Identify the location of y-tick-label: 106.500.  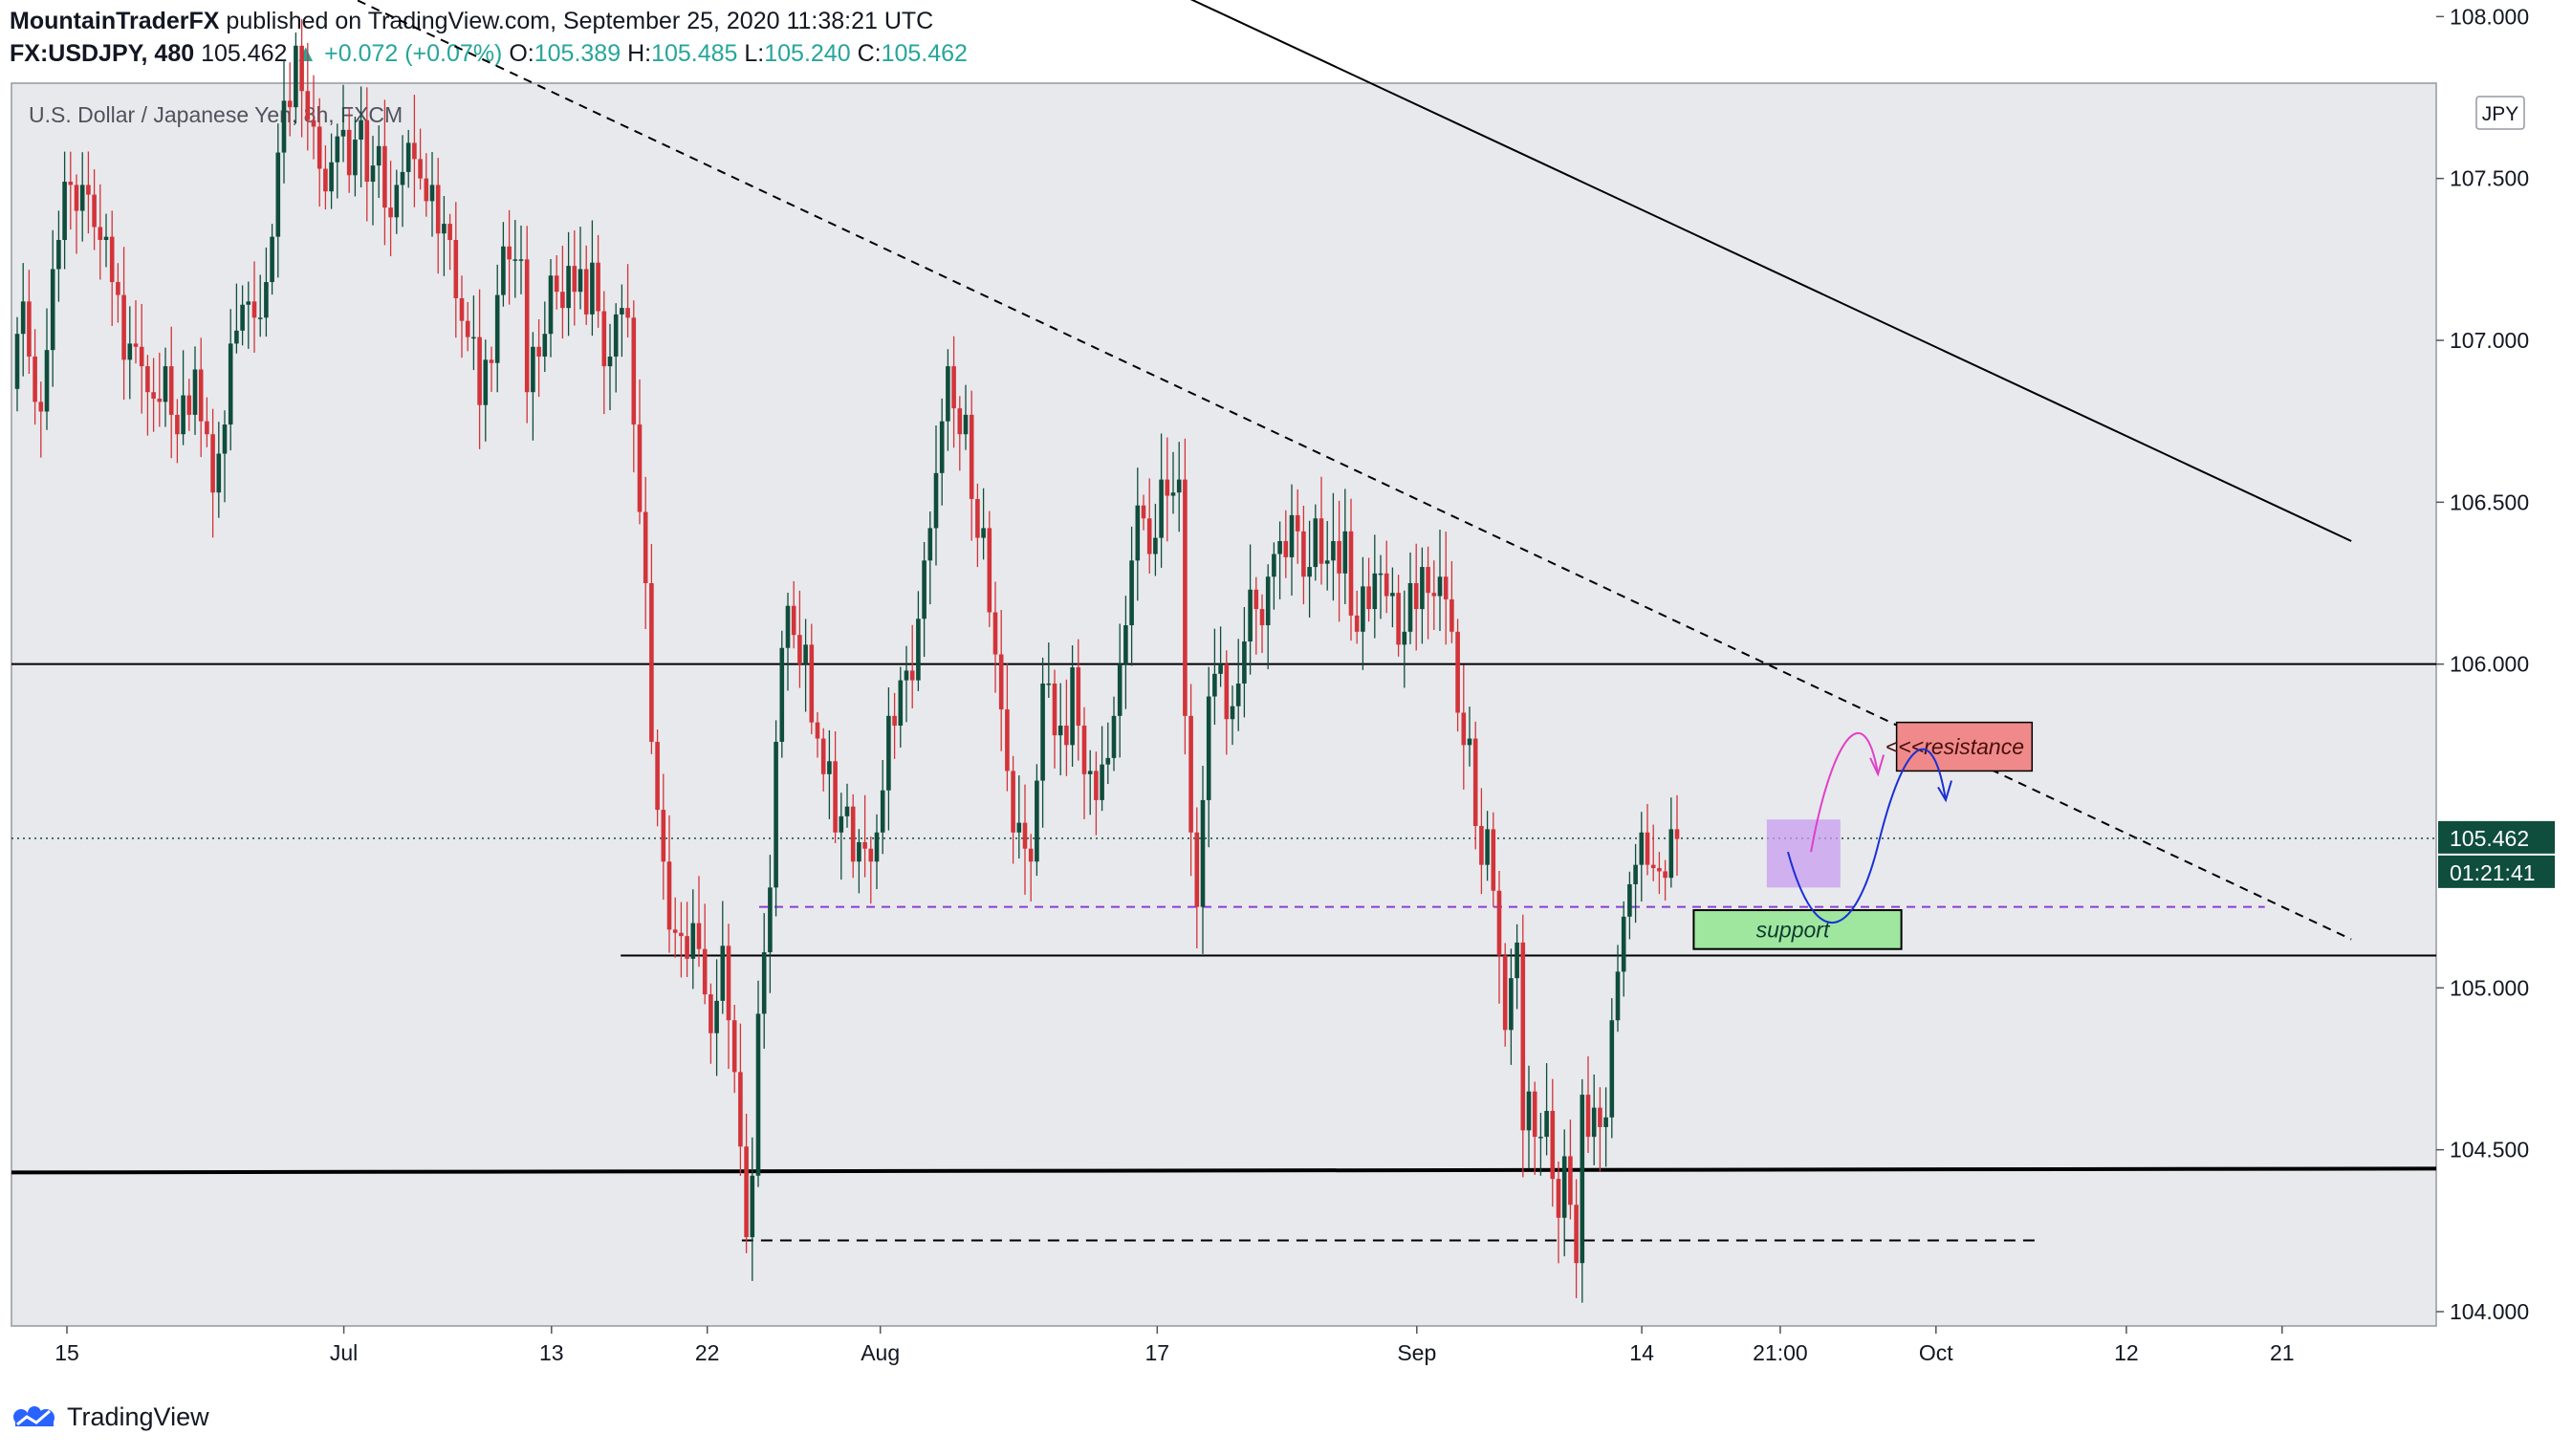
(2489, 501).